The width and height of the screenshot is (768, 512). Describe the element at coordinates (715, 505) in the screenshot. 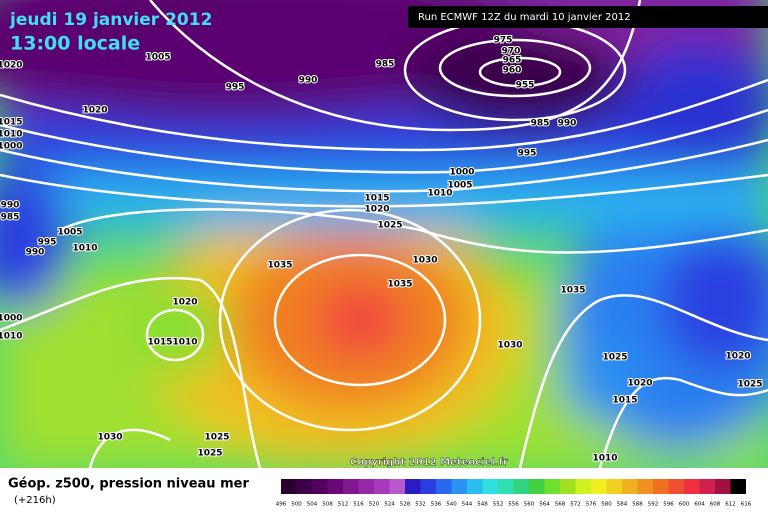

I see `scale-label: 608` at that location.